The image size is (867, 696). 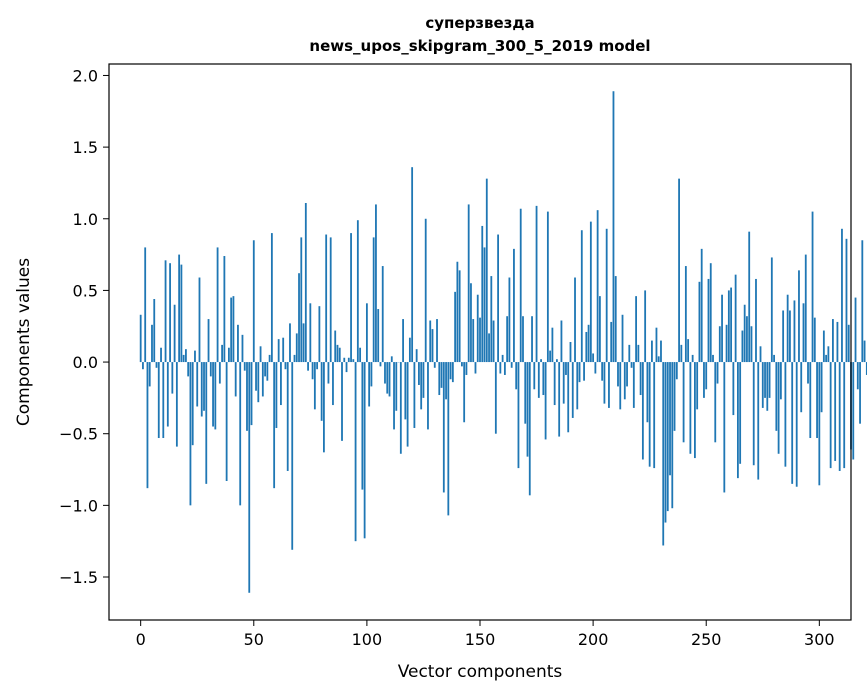 I want to click on y-tick-label: 1.5, so click(x=85, y=147).